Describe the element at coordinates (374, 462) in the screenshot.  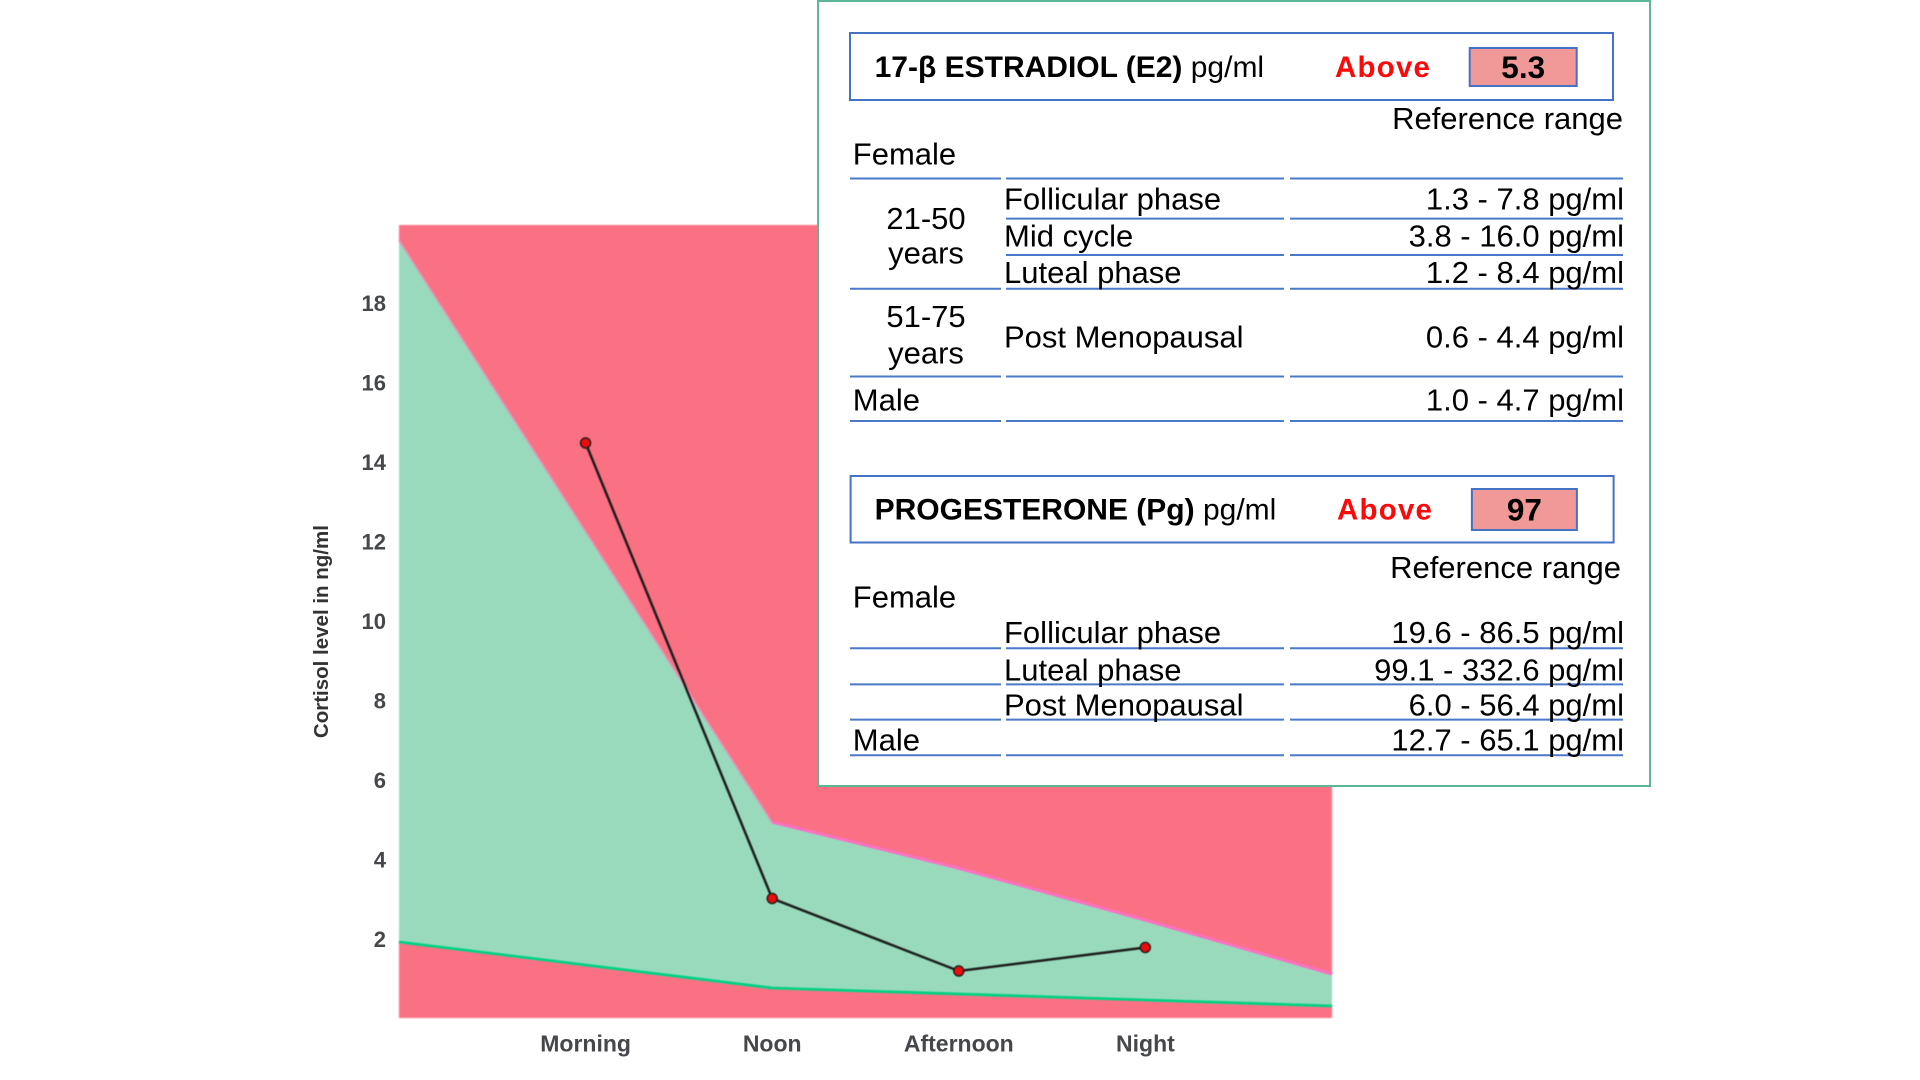
I see `svg-text: 14` at that location.